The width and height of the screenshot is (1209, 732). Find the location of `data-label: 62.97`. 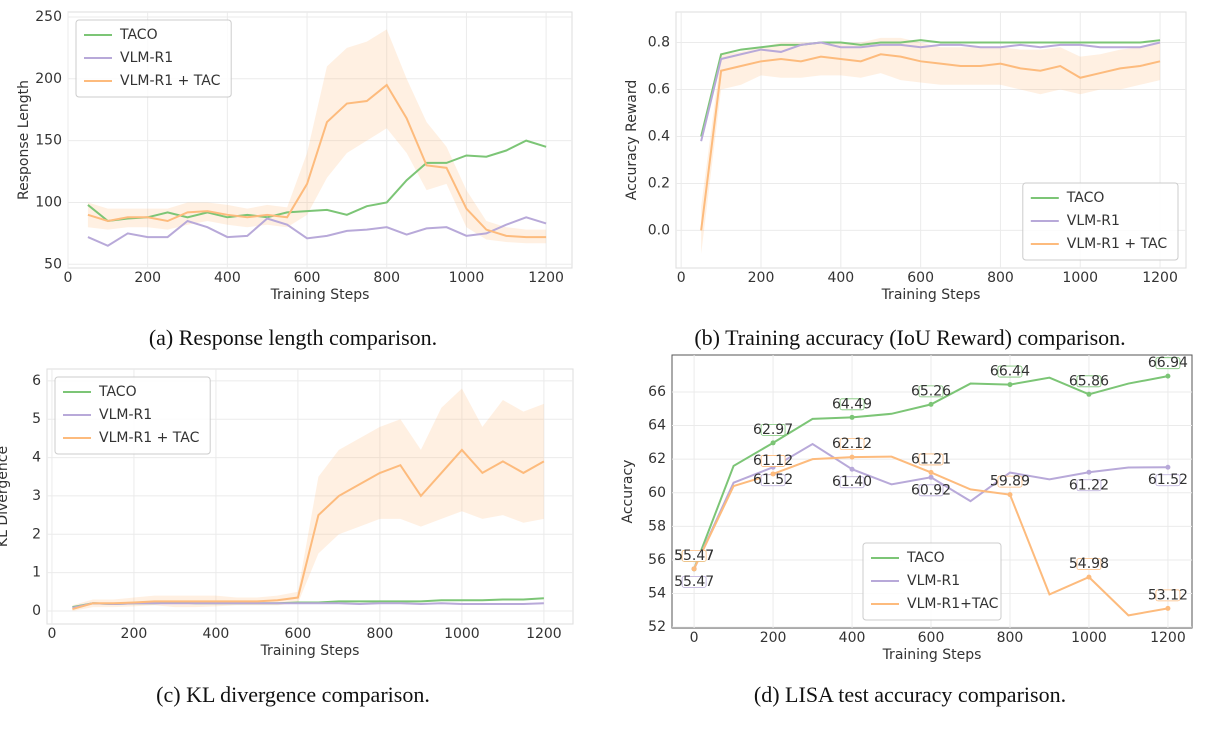

data-label: 62.97 is located at coordinates (773, 430).